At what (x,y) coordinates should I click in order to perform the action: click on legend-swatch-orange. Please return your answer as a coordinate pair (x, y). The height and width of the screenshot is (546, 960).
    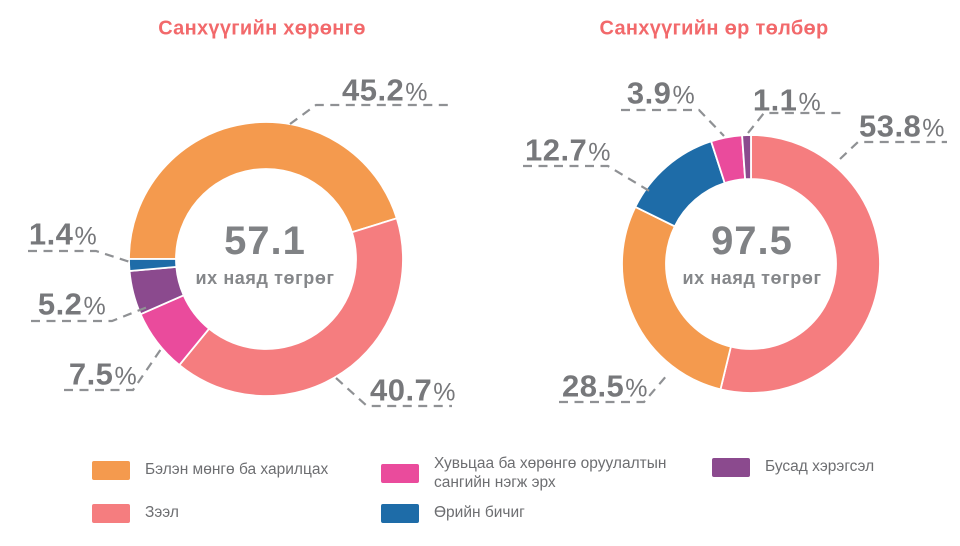
    Looking at the image, I should click on (111, 470).